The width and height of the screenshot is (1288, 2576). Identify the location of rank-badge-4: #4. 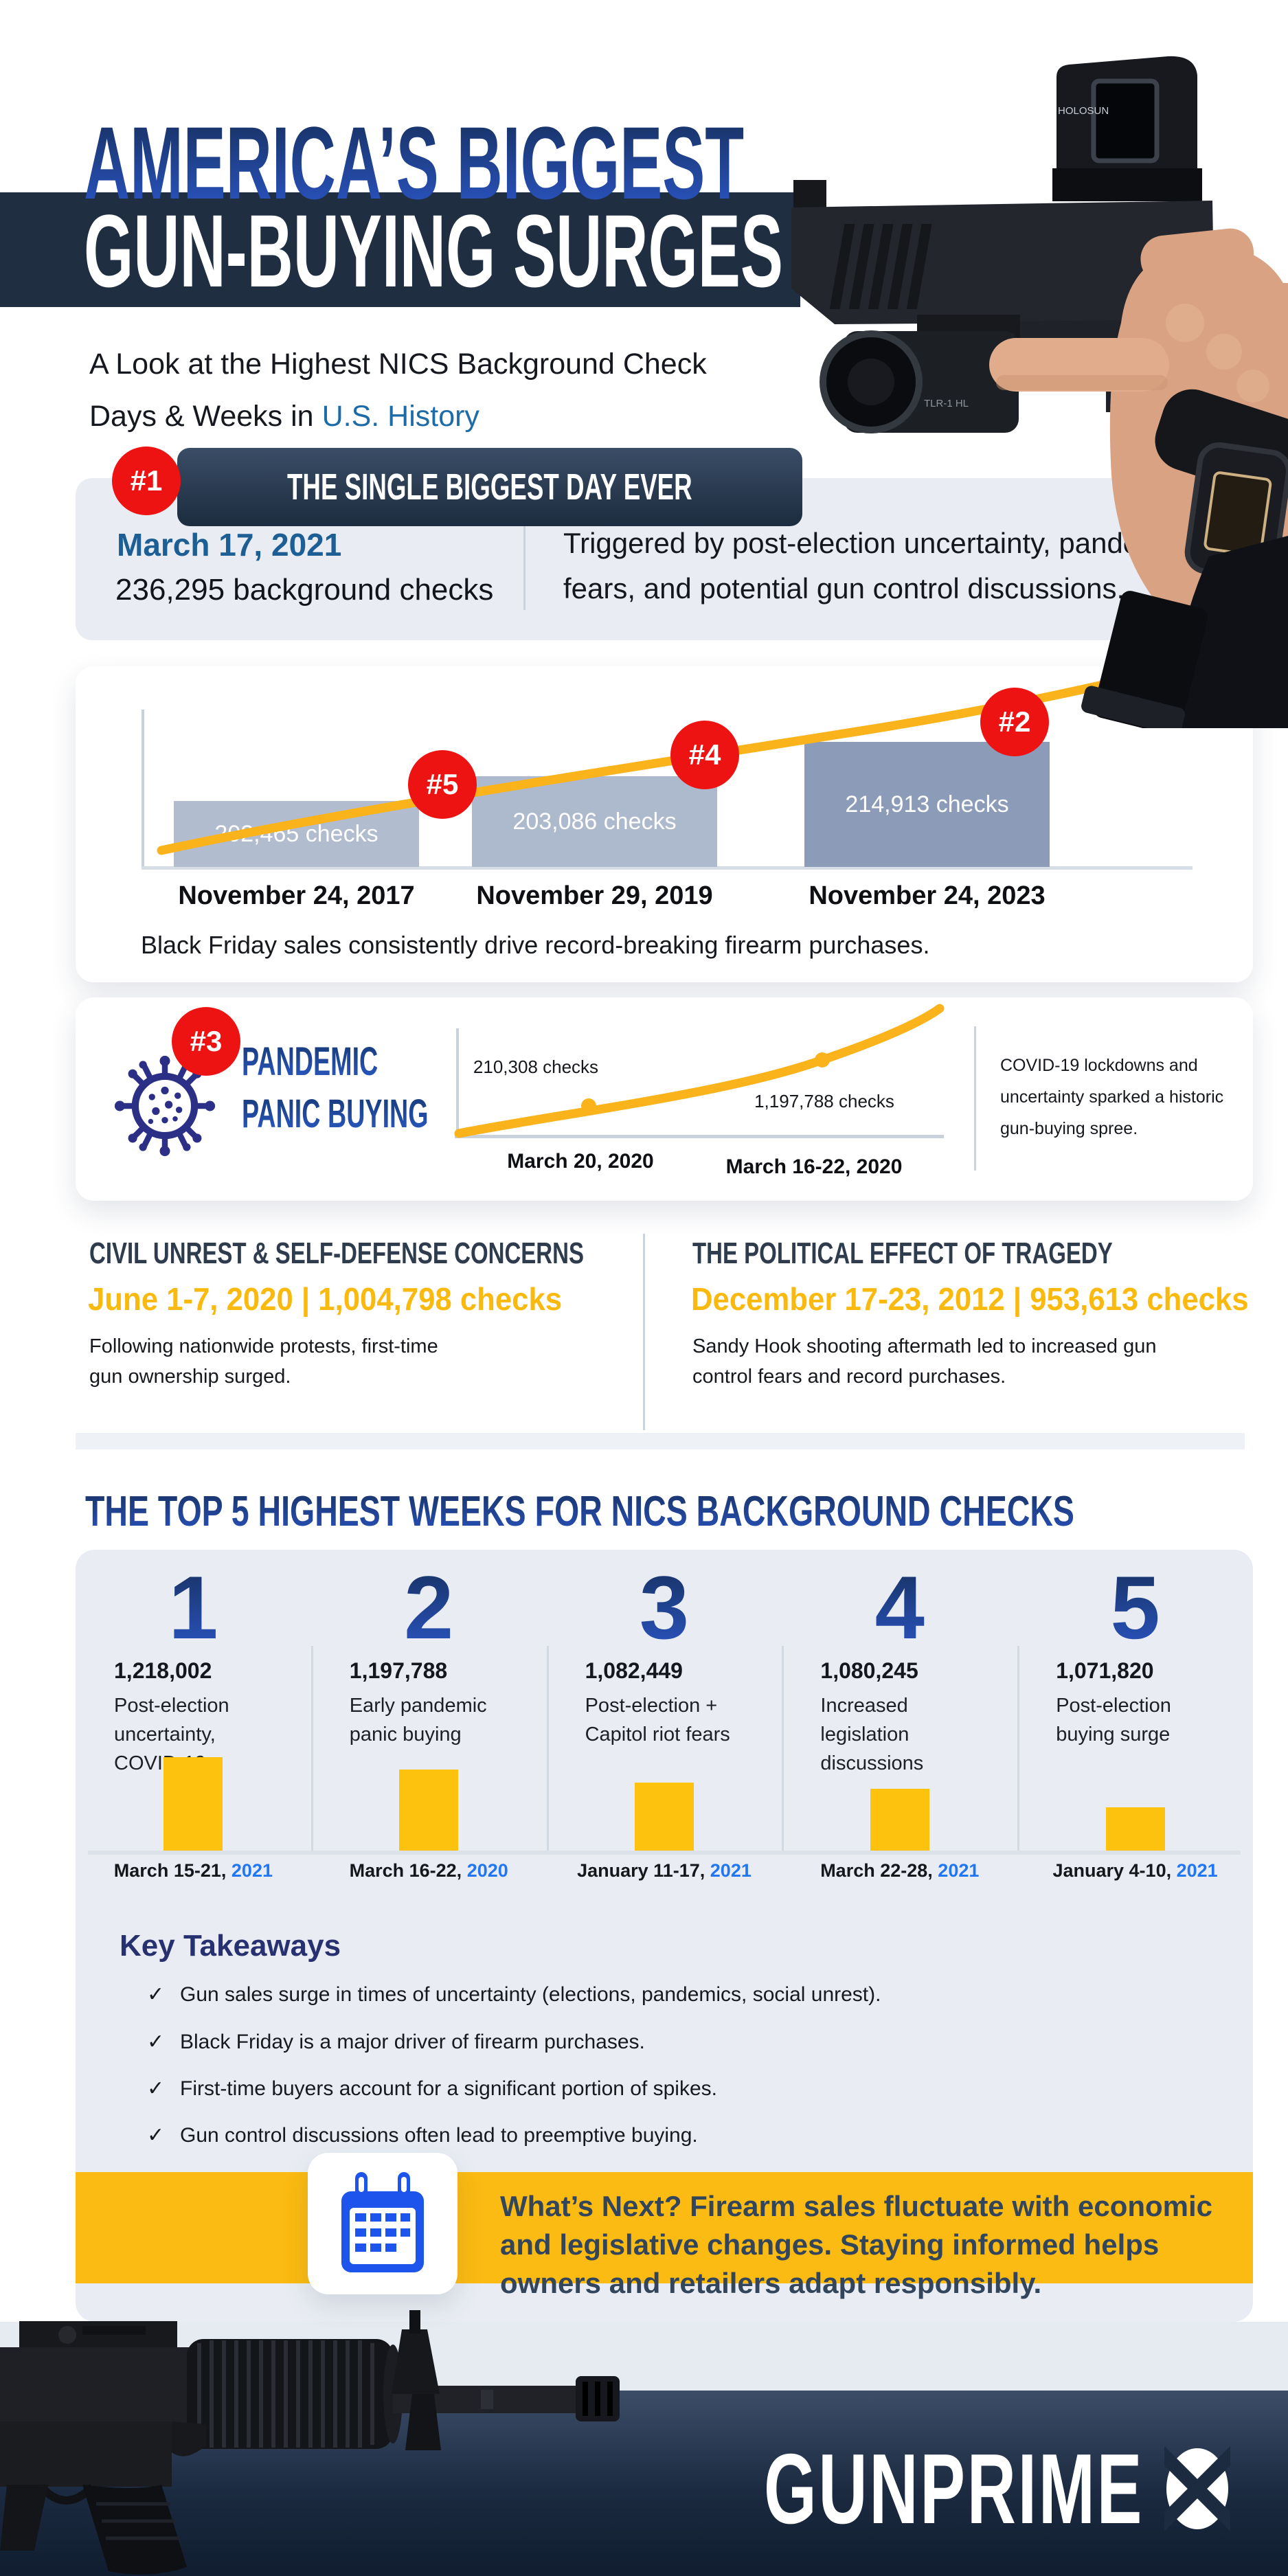
(704, 755).